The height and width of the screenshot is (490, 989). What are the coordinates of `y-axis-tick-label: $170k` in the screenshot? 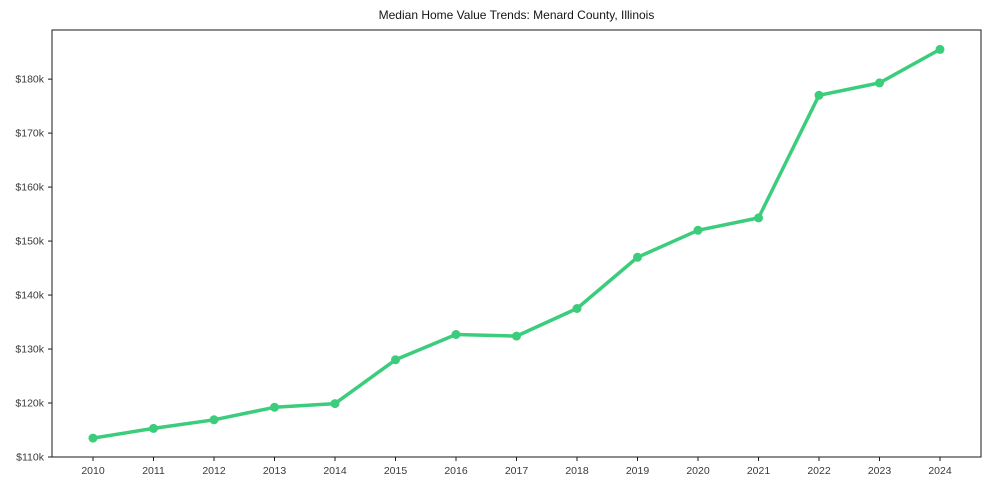 It's located at (29, 134).